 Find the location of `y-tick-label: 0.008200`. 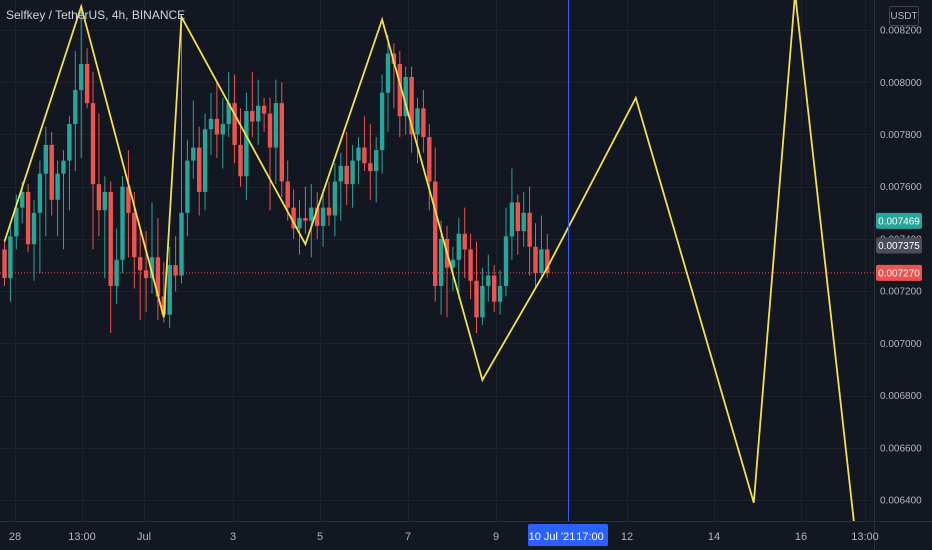

y-tick-label: 0.008200 is located at coordinates (901, 31).